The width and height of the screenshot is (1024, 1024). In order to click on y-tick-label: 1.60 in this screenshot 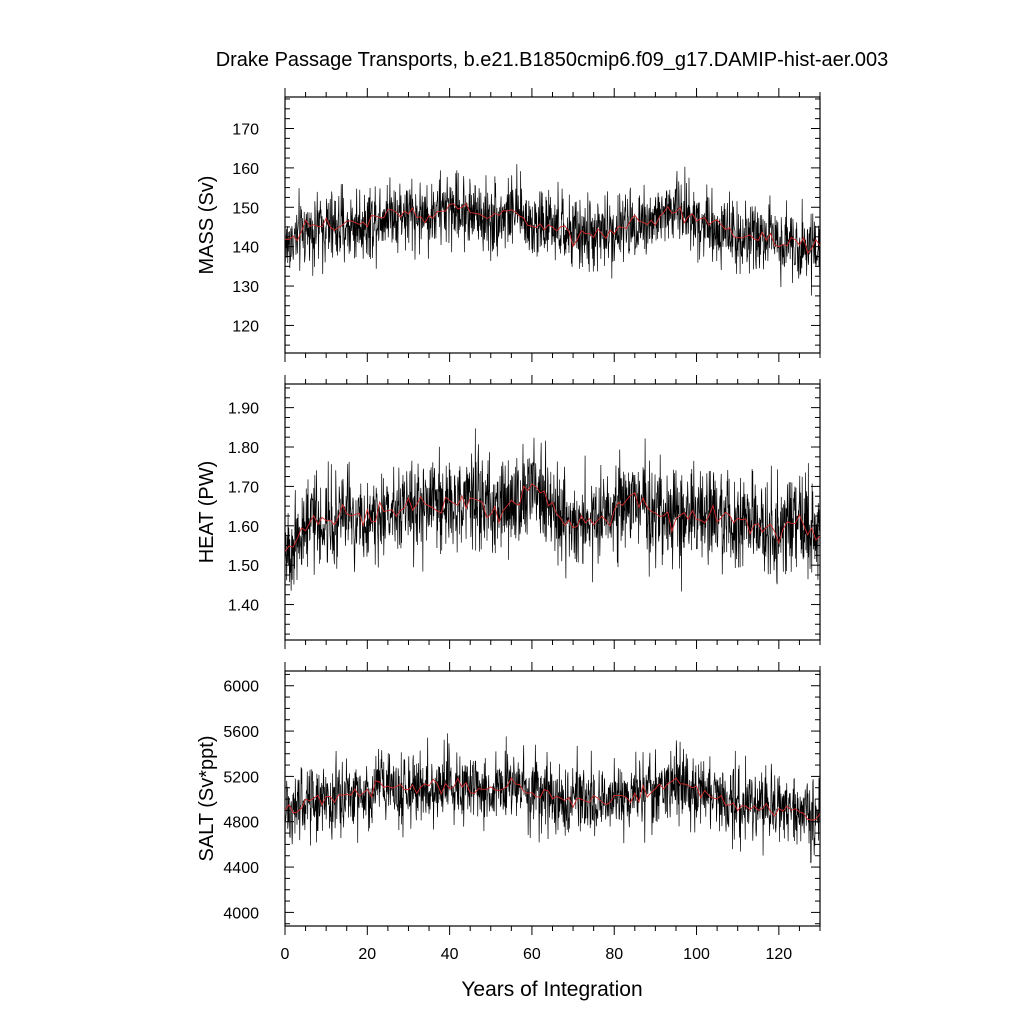, I will do `click(243, 527)`.